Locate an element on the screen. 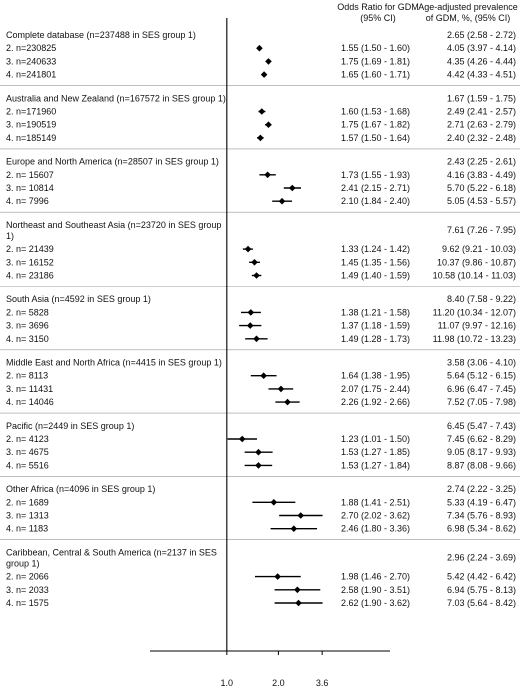  group-6-row-4-label: 4. n= 14046 is located at coordinates (30, 402).